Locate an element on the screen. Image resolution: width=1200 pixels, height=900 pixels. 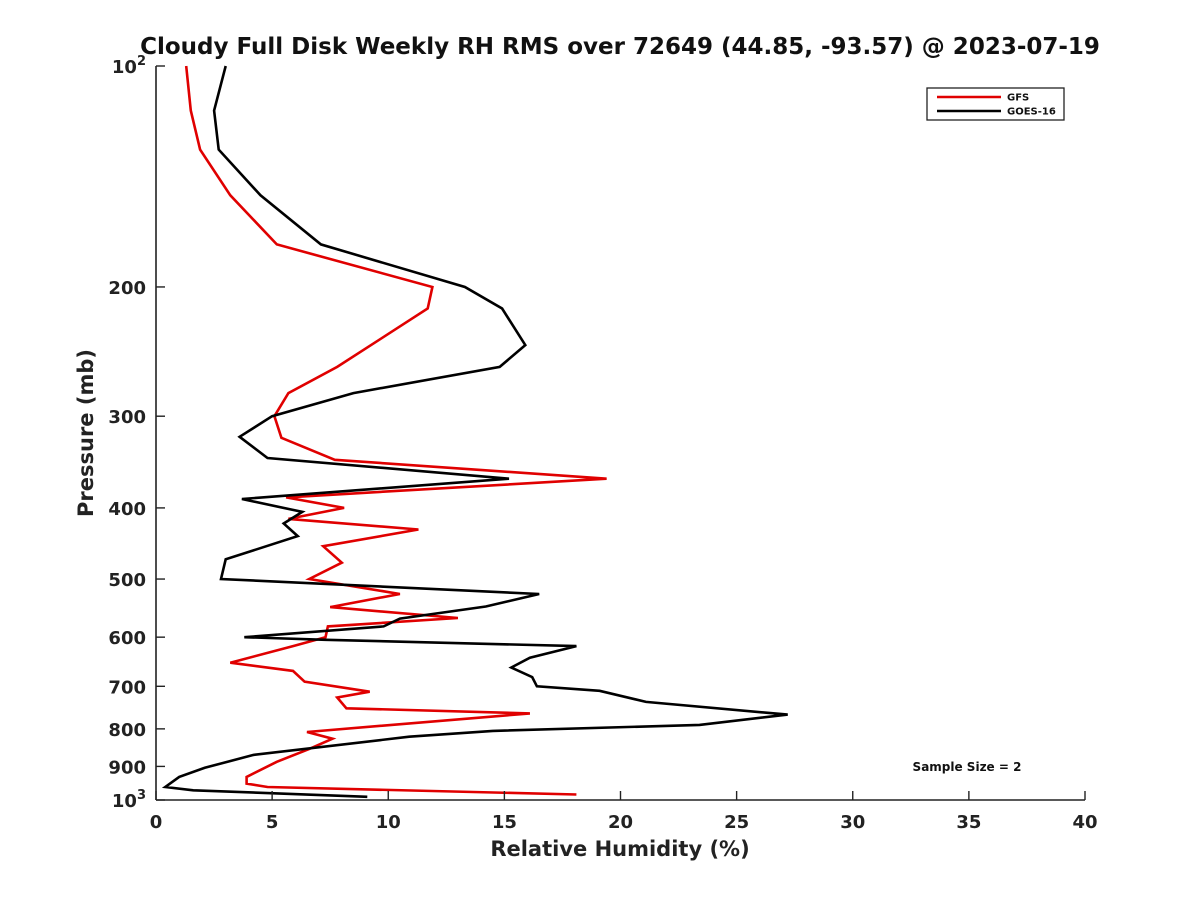
y-axis-label: Pressure (mb) is located at coordinates (86, 433).